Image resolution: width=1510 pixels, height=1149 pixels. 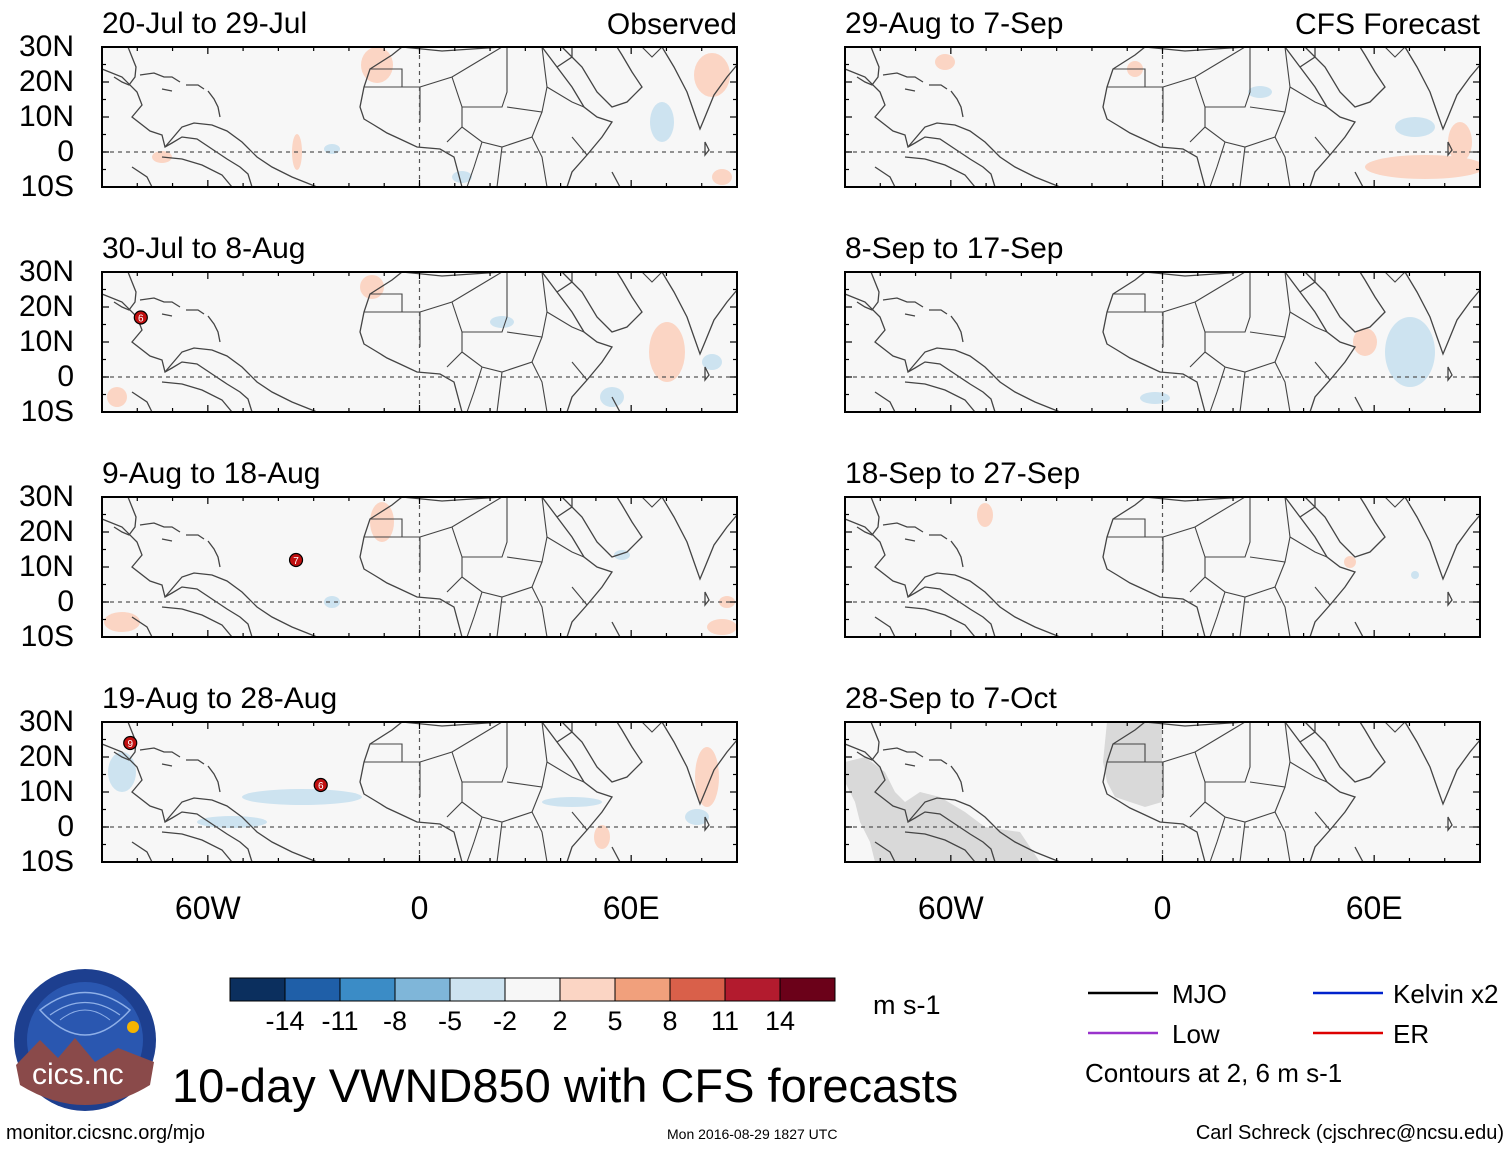 I want to click on legend-label-mjo: MJO, so click(x=1199, y=994).